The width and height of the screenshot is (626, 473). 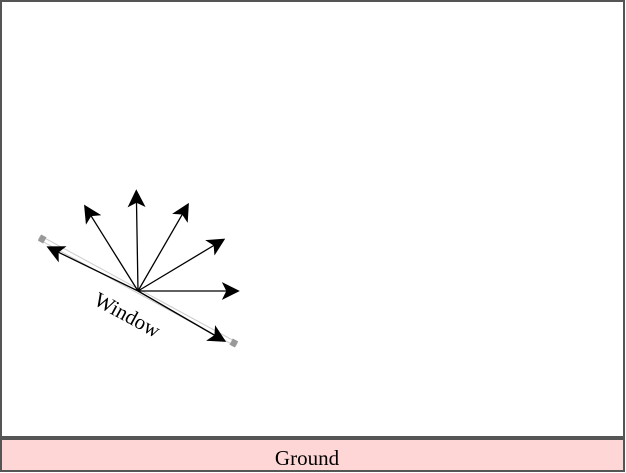 What do you see at coordinates (42, 239) in the screenshot?
I see `window-end-cap-left` at bounding box center [42, 239].